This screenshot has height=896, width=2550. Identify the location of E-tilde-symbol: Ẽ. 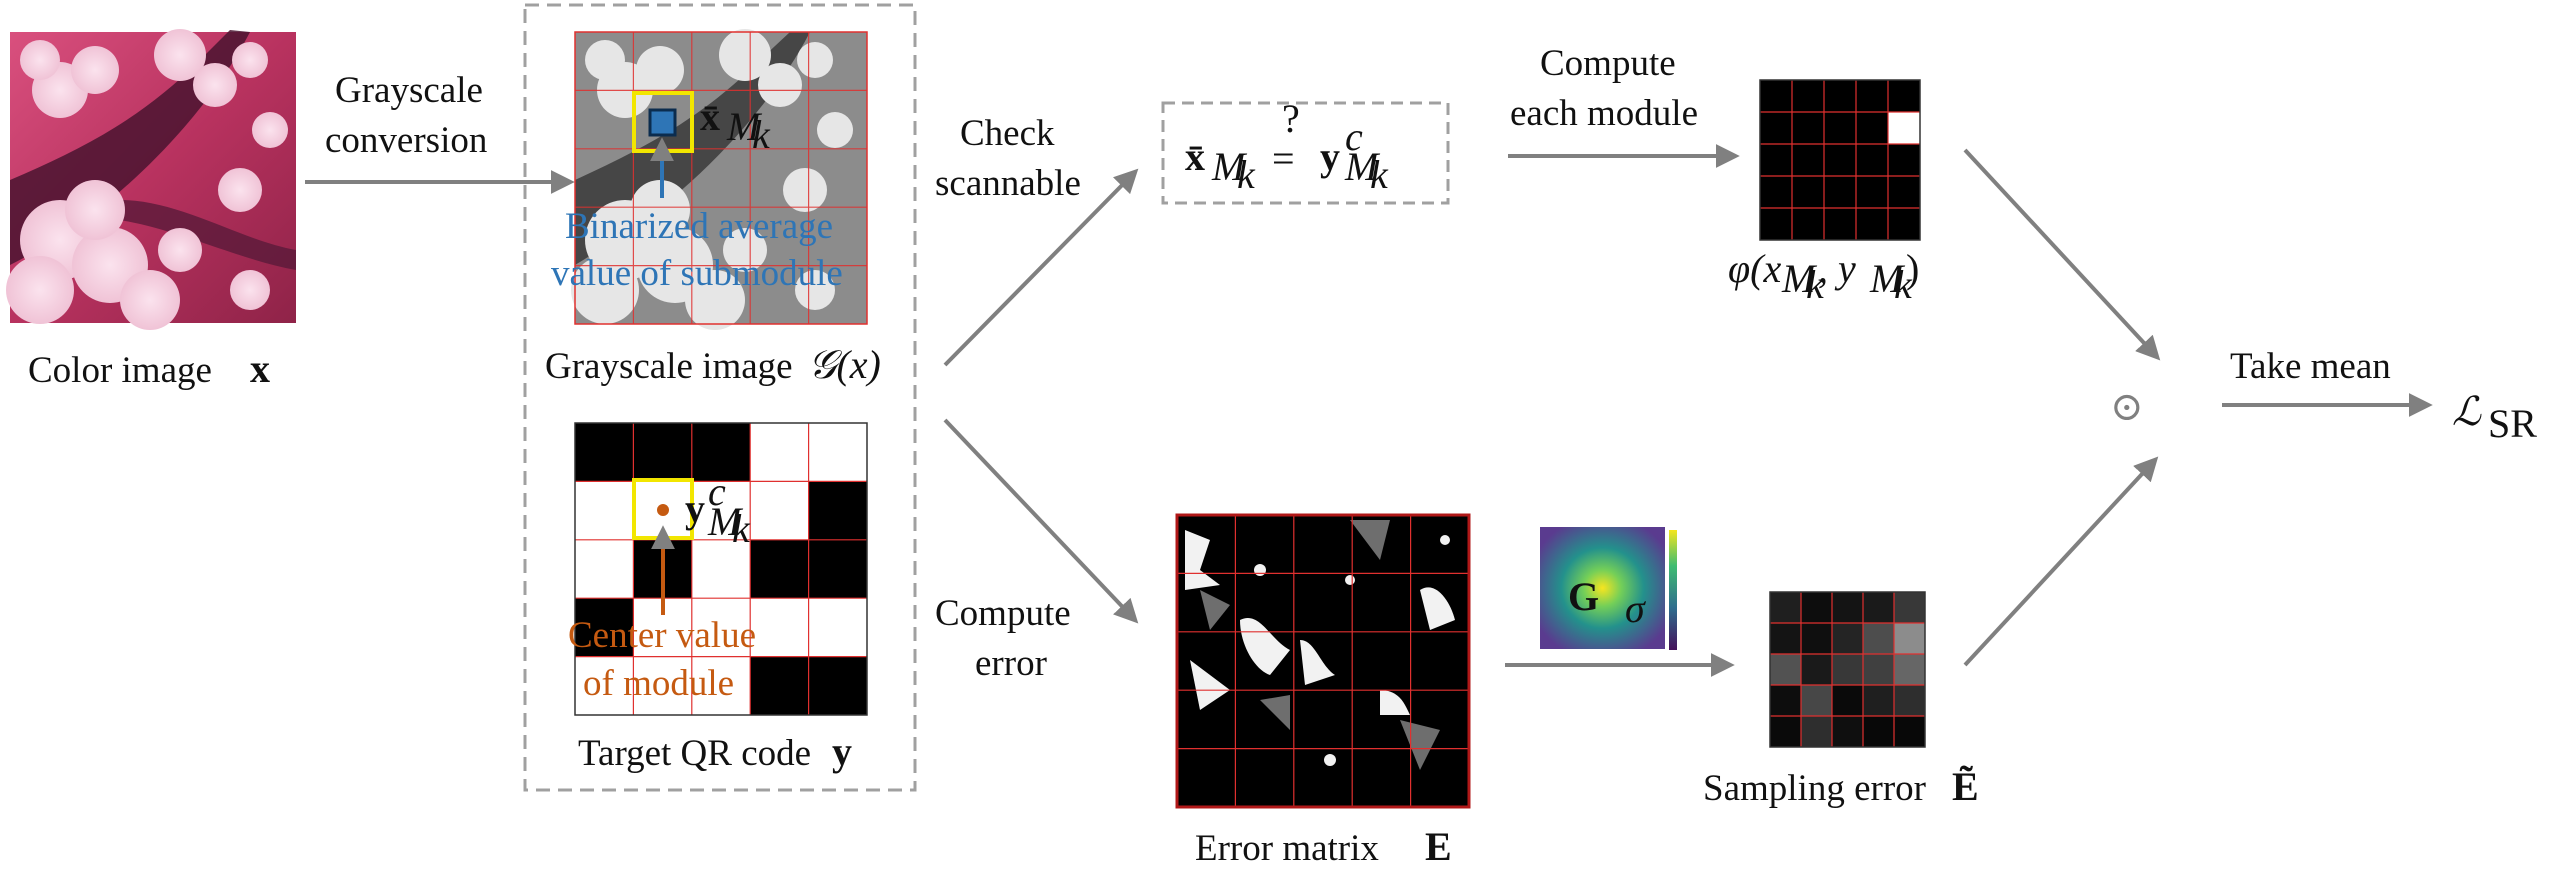
(1965, 786).